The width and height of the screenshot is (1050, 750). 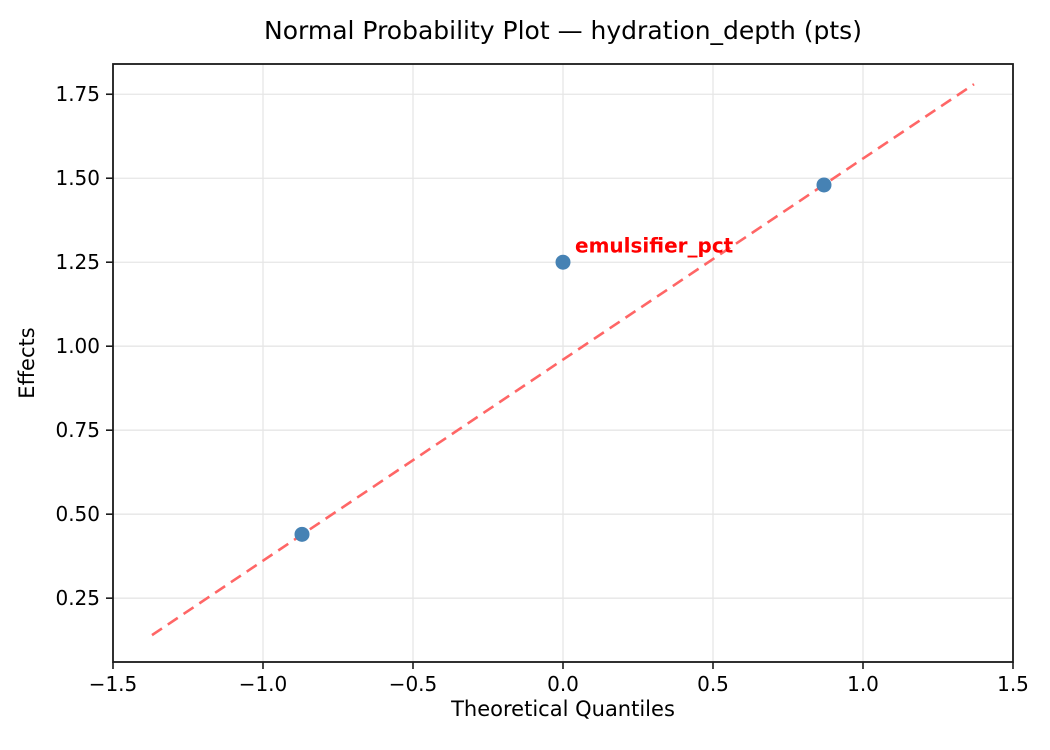 I want to click on y-tick-label: 0.75, so click(x=77, y=430).